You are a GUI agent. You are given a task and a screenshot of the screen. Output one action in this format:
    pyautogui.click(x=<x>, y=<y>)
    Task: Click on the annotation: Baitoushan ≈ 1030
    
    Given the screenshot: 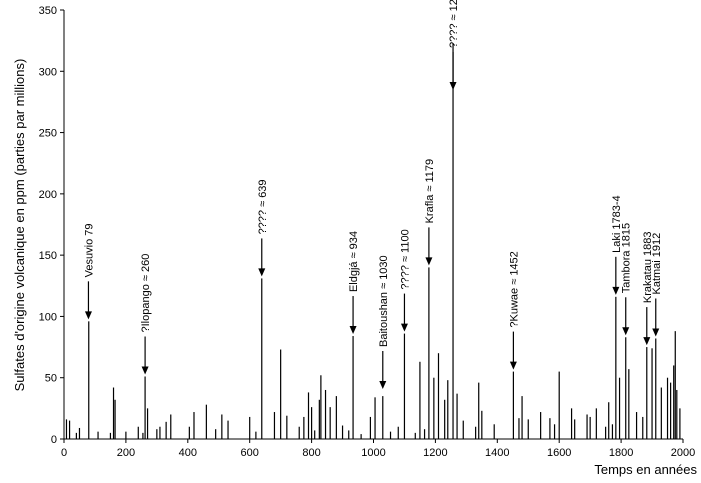 What is the action you would take?
    pyautogui.click(x=384, y=322)
    